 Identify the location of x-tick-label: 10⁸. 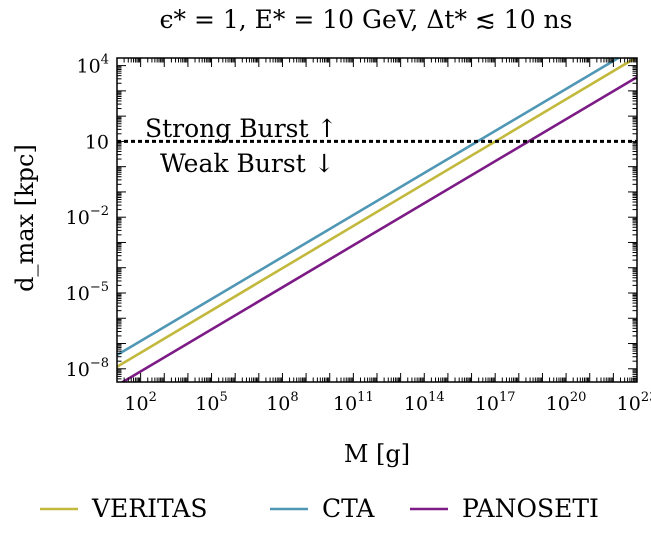
(282, 402).